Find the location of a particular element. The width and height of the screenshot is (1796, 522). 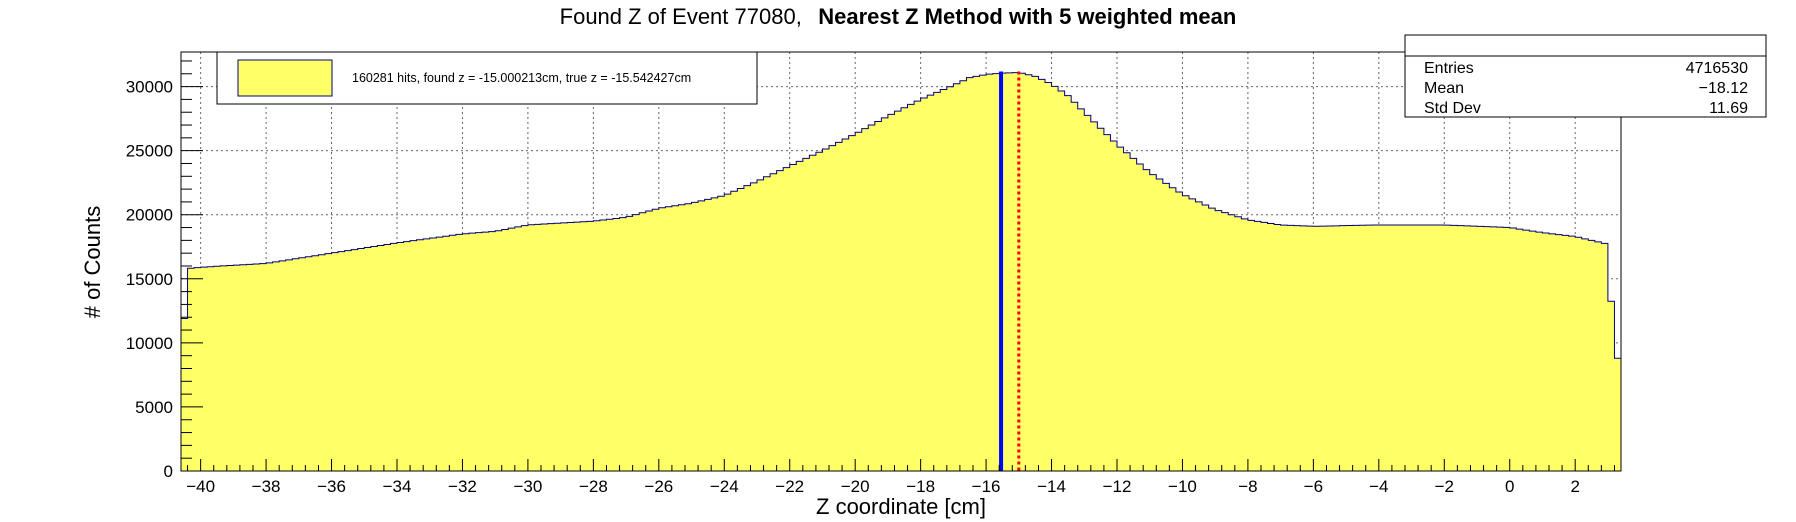

y-tick-label: 0 is located at coordinates (168, 471).